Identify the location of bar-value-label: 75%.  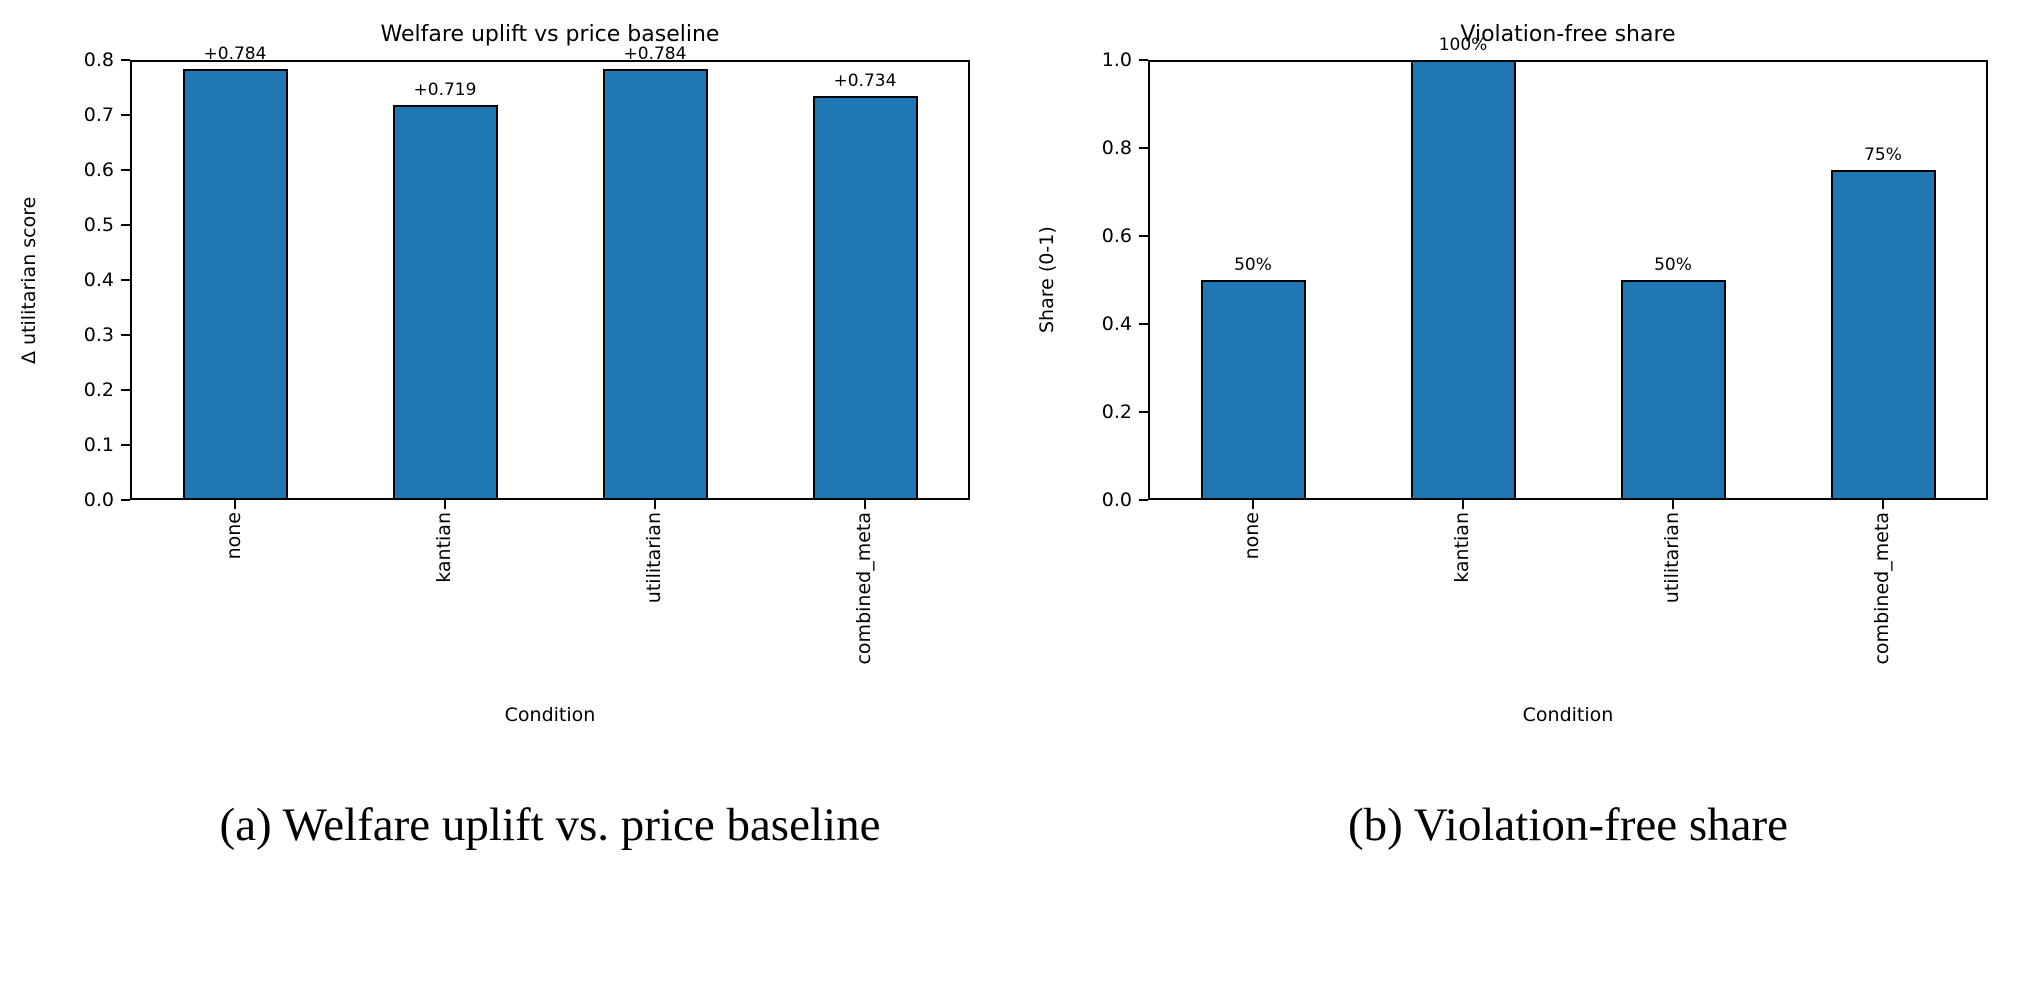
(1883, 155).